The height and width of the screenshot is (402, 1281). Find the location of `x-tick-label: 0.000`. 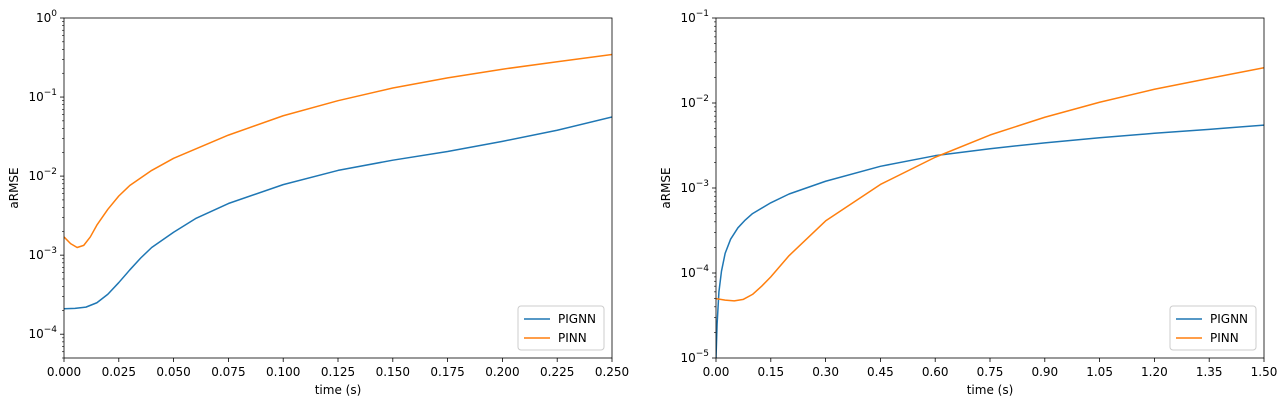

x-tick-label: 0.000 is located at coordinates (64, 372).